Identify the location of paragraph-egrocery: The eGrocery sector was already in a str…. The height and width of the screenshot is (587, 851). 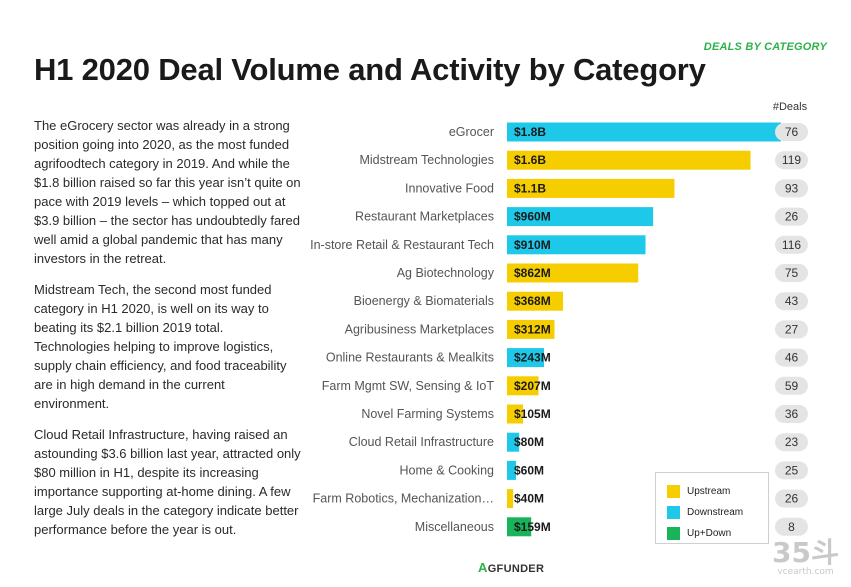
(167, 192).